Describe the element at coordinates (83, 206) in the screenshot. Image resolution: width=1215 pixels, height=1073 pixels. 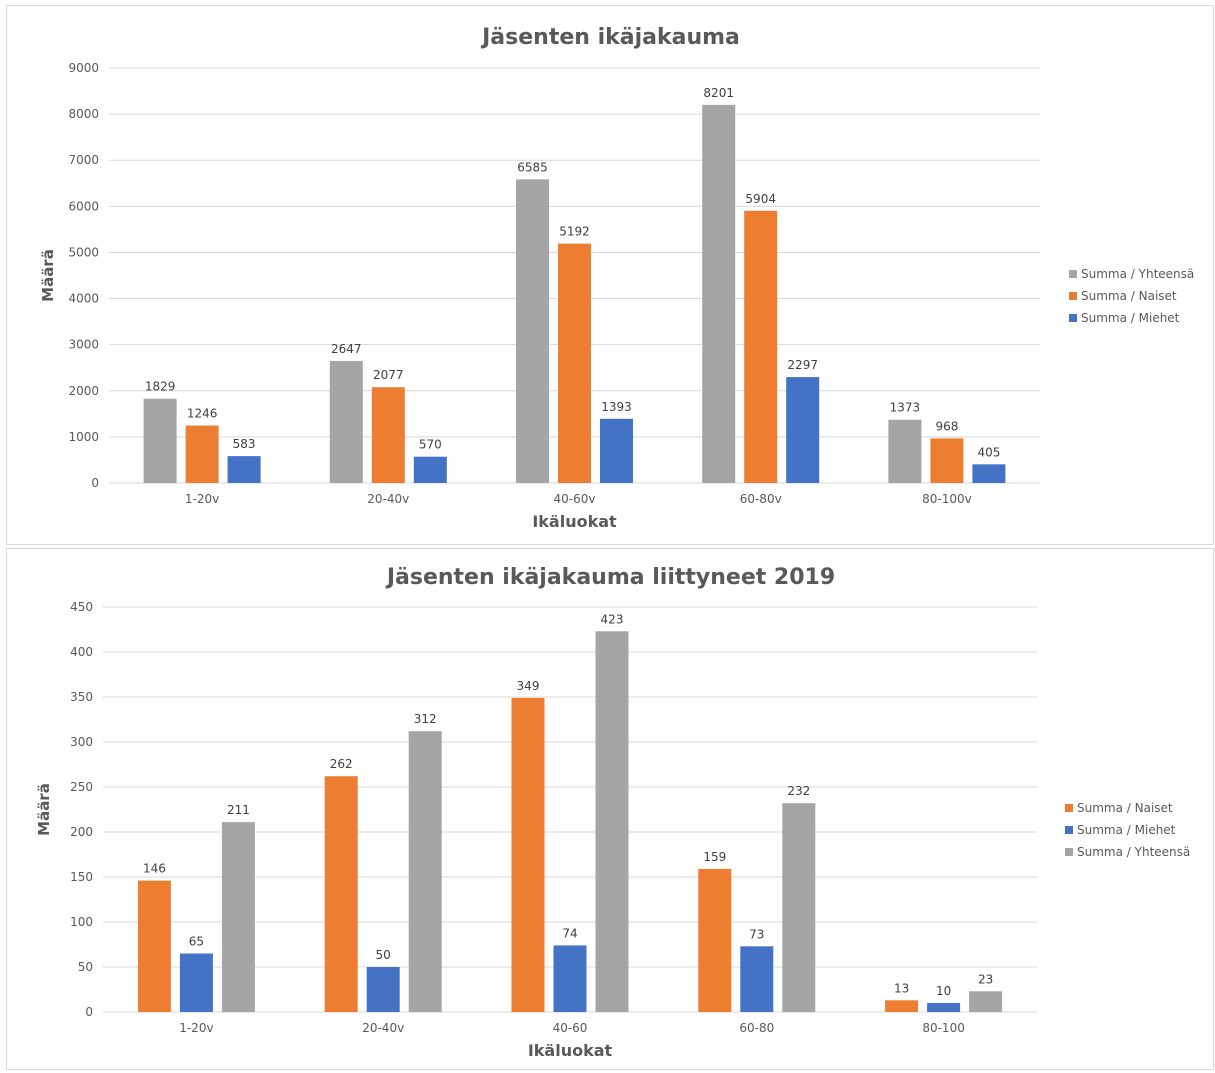
I see `y-tick-label: 6000` at that location.